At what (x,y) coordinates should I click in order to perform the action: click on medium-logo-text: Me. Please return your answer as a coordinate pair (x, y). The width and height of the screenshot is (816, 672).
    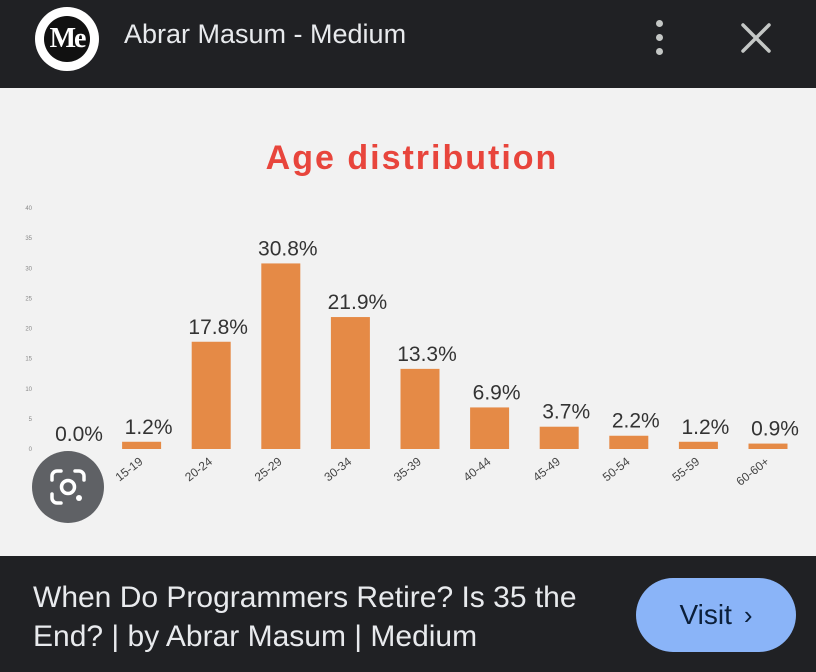
    Looking at the image, I should click on (67, 39).